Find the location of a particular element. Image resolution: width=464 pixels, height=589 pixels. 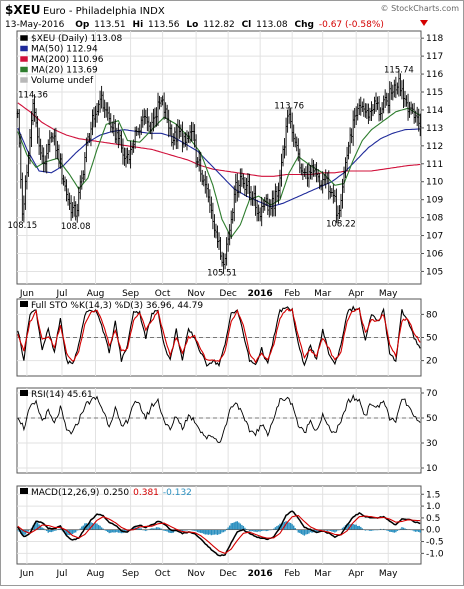

change-value: -0.67 (-0.58%) is located at coordinates (351, 25).